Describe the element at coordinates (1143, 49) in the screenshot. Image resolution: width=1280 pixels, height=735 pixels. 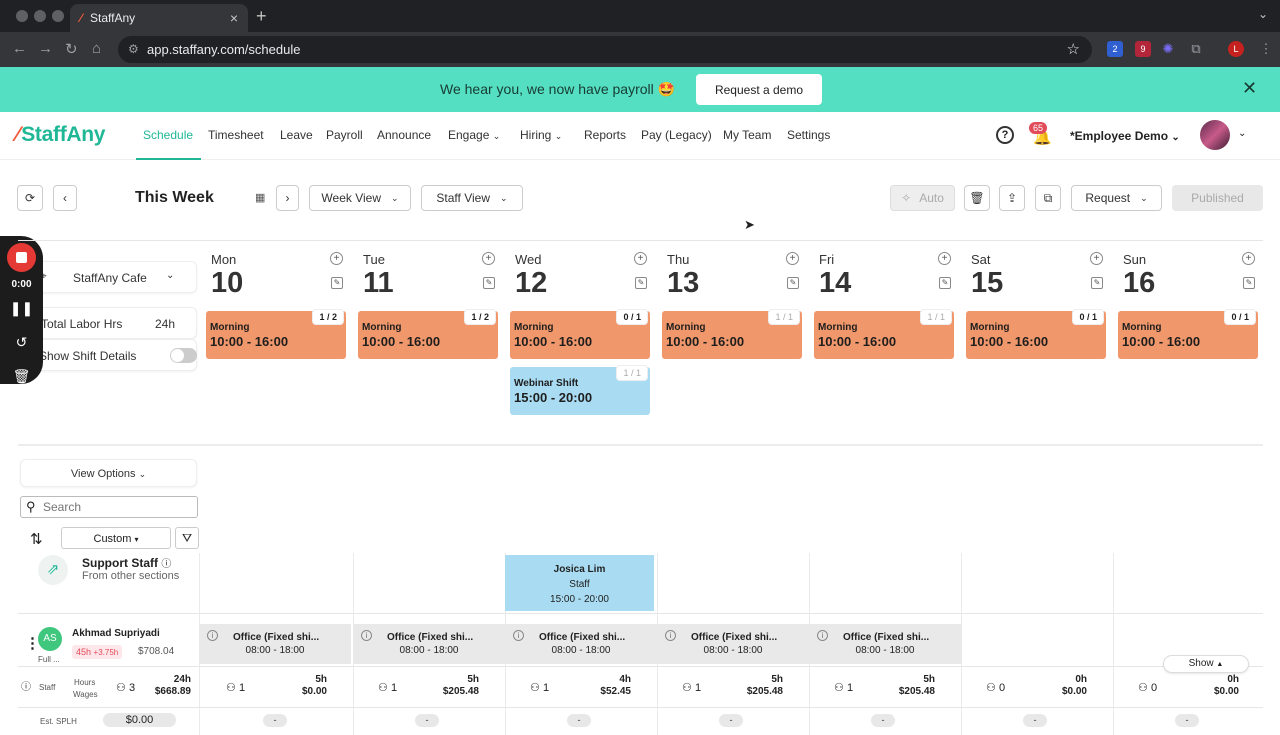
I see `extension-red-icon: 9` at that location.